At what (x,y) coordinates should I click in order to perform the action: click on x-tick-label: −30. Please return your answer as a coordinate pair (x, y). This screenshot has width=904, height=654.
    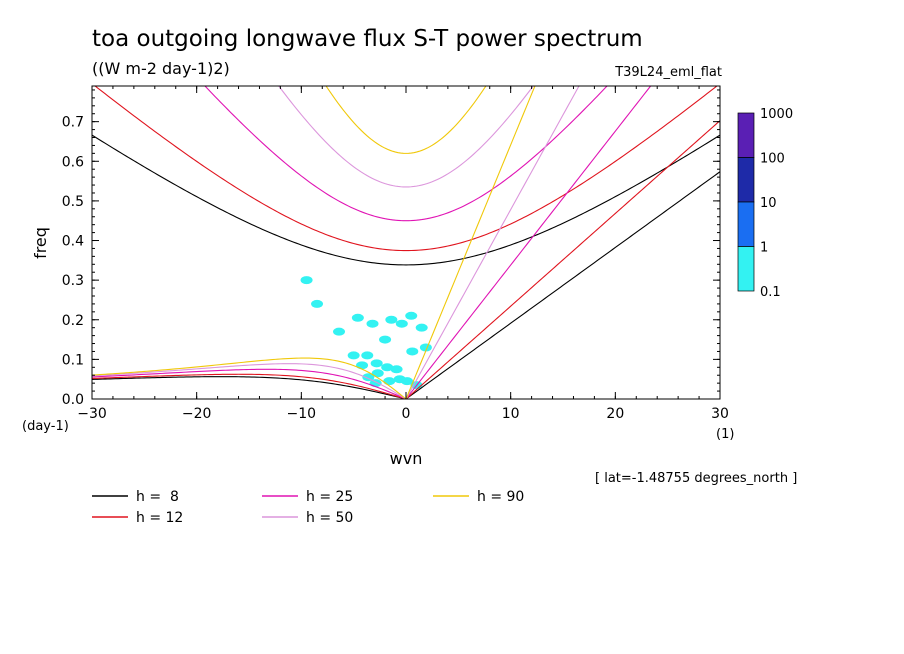
    Looking at the image, I should click on (92, 414).